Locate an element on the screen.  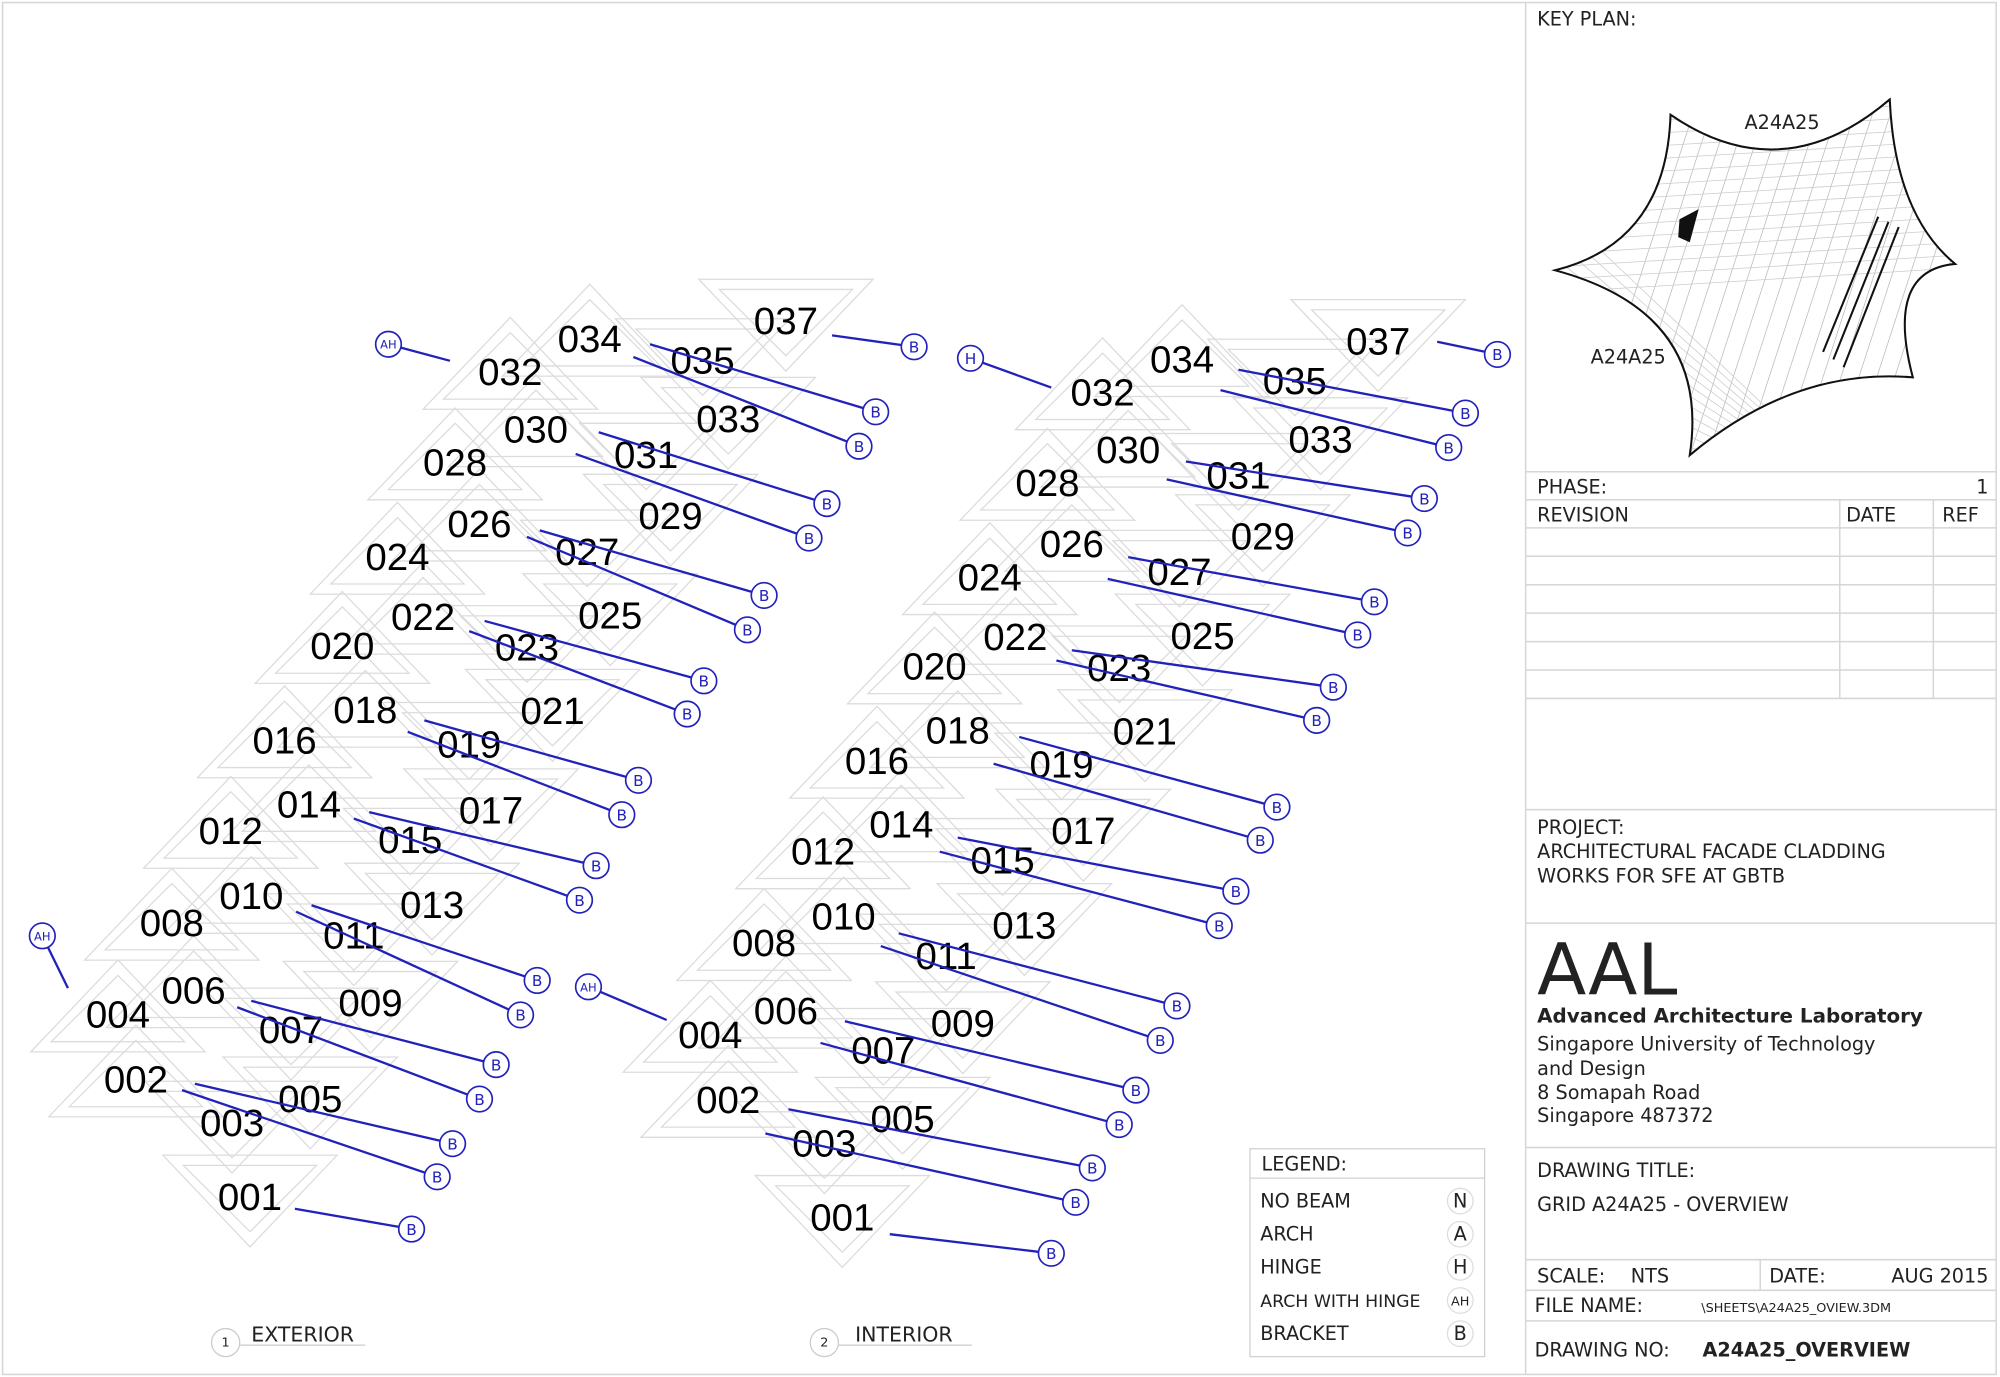
tile-label-007: 007 is located at coordinates (291, 1030).